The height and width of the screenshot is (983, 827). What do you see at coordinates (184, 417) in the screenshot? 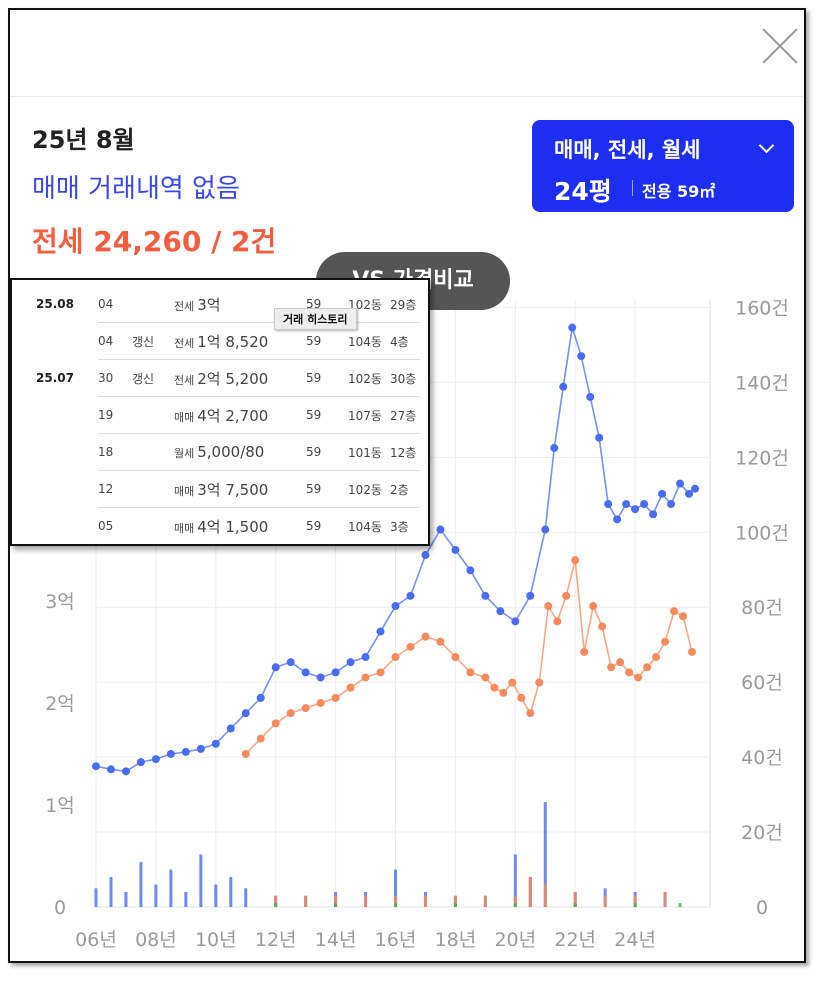
I see `history-kind: 매매` at bounding box center [184, 417].